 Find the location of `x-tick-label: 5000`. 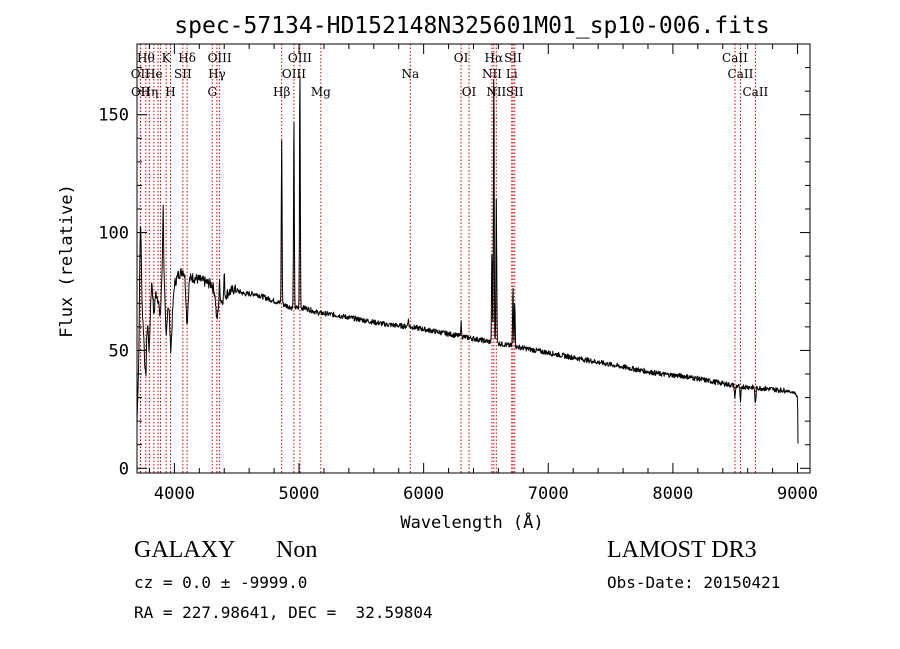

x-tick-label: 5000 is located at coordinates (299, 494).